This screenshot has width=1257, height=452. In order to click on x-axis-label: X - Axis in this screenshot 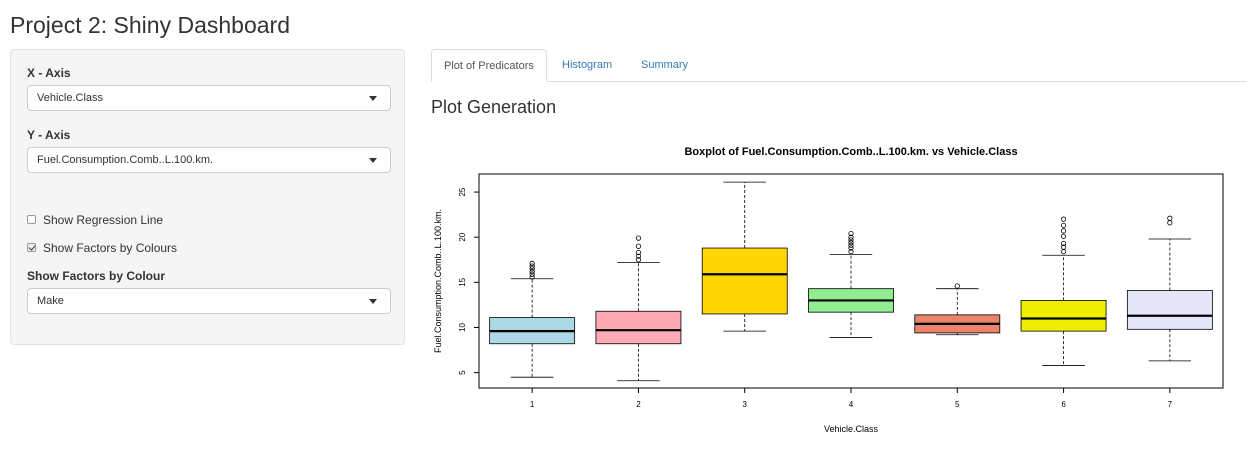, I will do `click(49, 73)`.